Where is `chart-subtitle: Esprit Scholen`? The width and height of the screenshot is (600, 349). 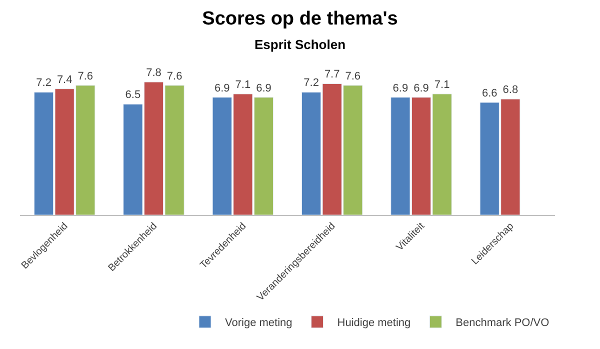 chart-subtitle: Esprit Scholen is located at coordinates (300, 44).